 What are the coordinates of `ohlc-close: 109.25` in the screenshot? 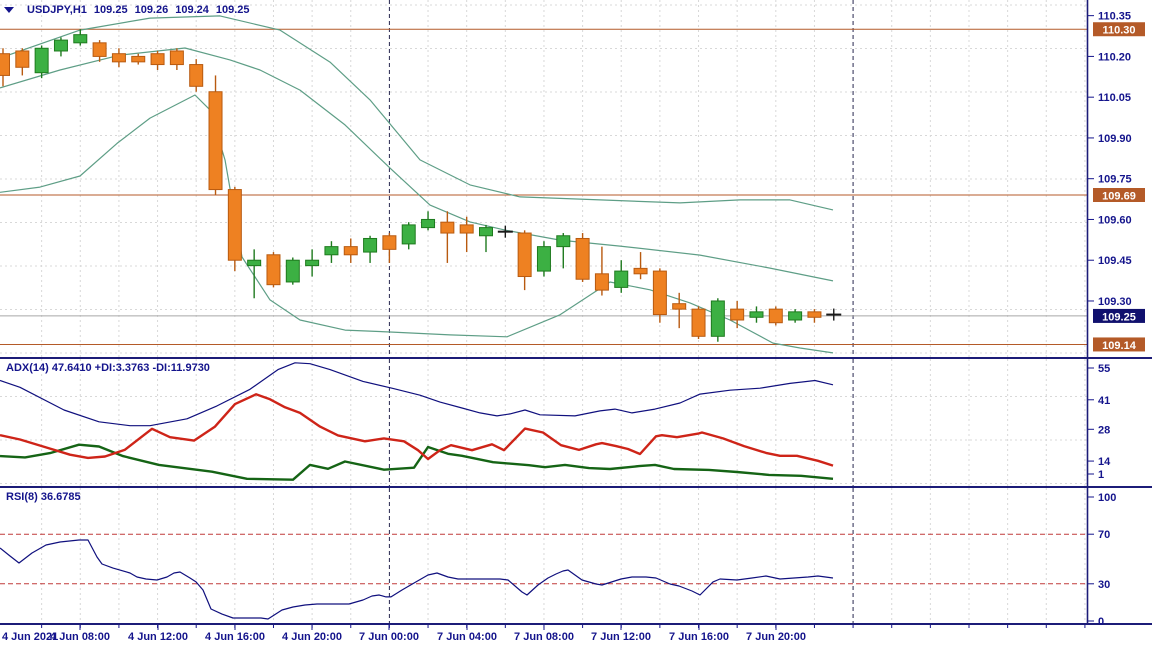 It's located at (232, 10).